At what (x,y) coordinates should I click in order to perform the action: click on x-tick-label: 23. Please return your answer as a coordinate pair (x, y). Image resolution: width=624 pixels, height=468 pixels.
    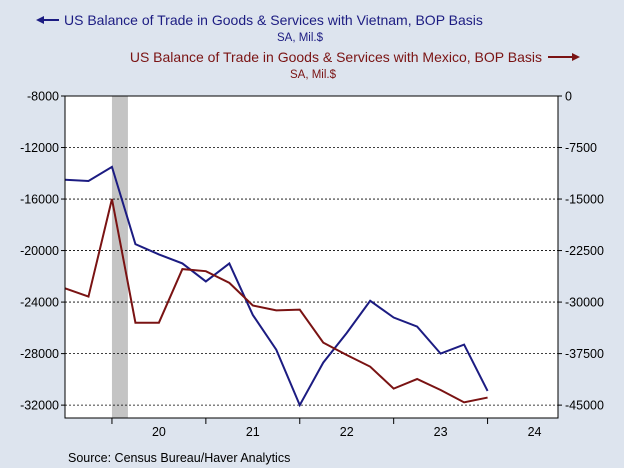
    Looking at the image, I should click on (441, 432).